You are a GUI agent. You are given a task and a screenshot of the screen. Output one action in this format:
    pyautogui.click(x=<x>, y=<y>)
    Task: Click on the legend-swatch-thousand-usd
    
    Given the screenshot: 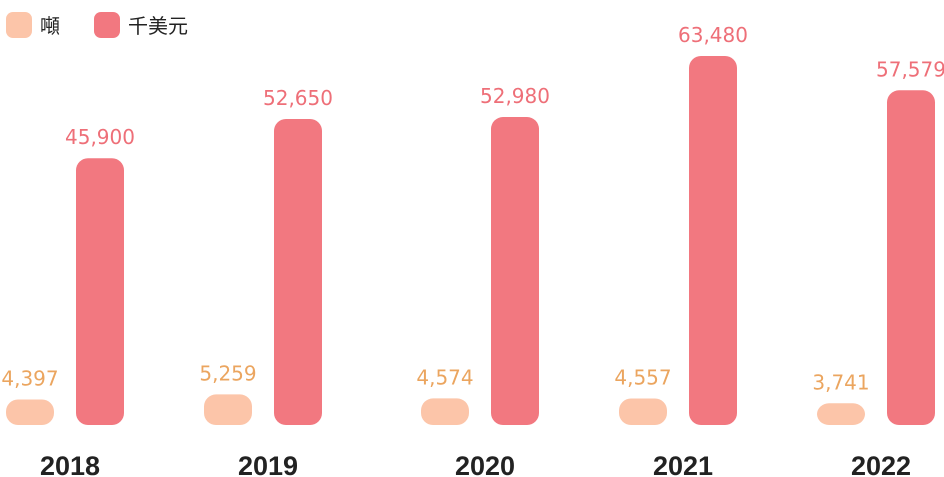 What is the action you would take?
    pyautogui.click(x=107, y=24)
    